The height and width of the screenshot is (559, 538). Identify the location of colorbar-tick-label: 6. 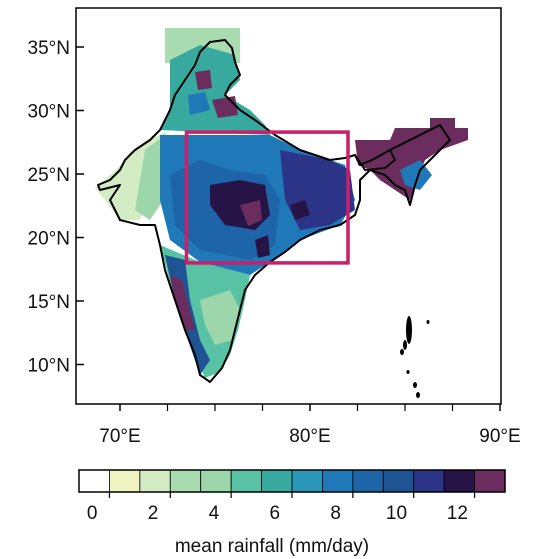
(274, 513).